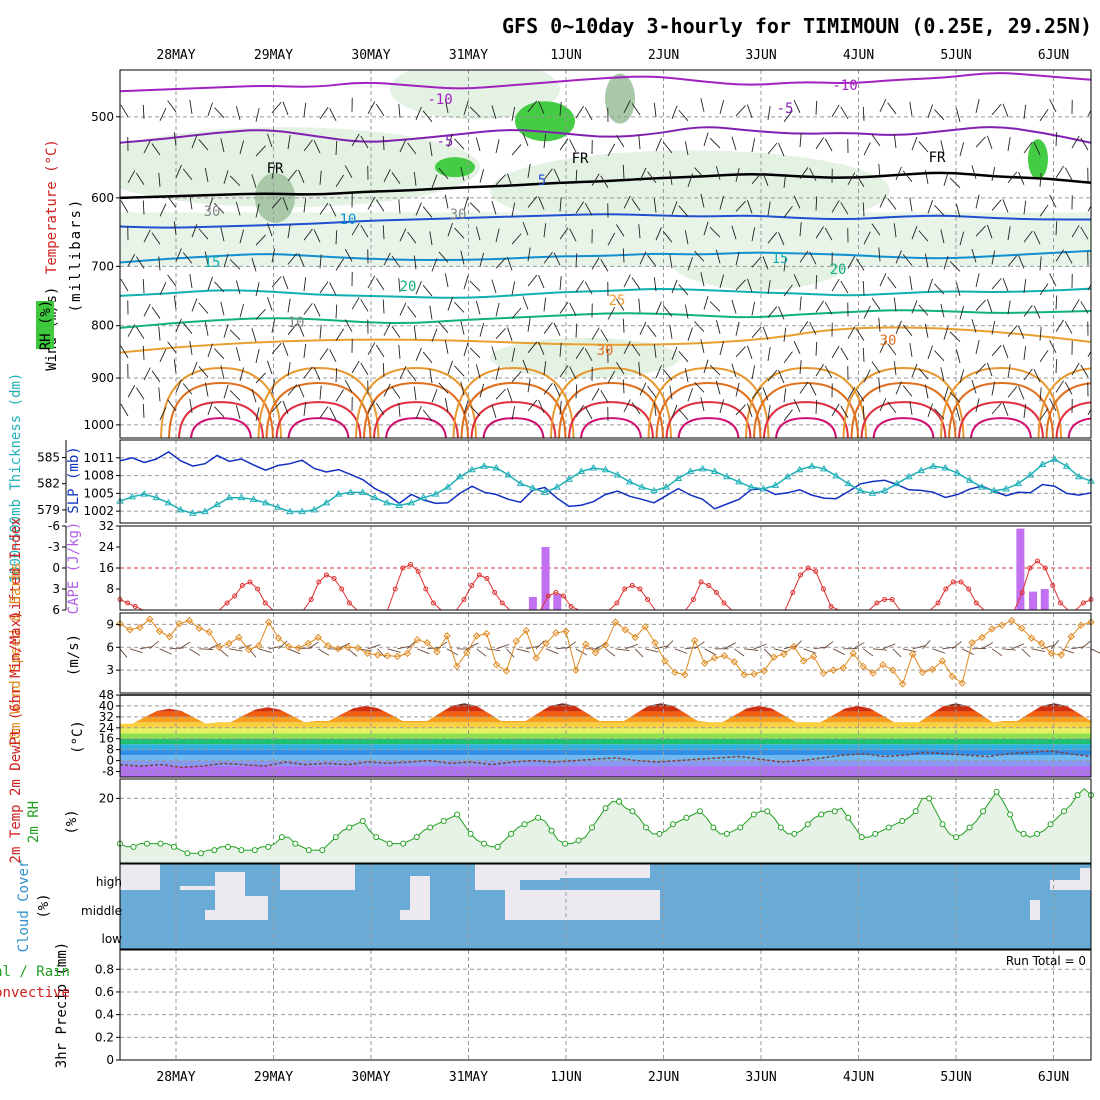  Describe the element at coordinates (109, 798) in the screenshot. I see `rh2m-axis: 20` at that location.